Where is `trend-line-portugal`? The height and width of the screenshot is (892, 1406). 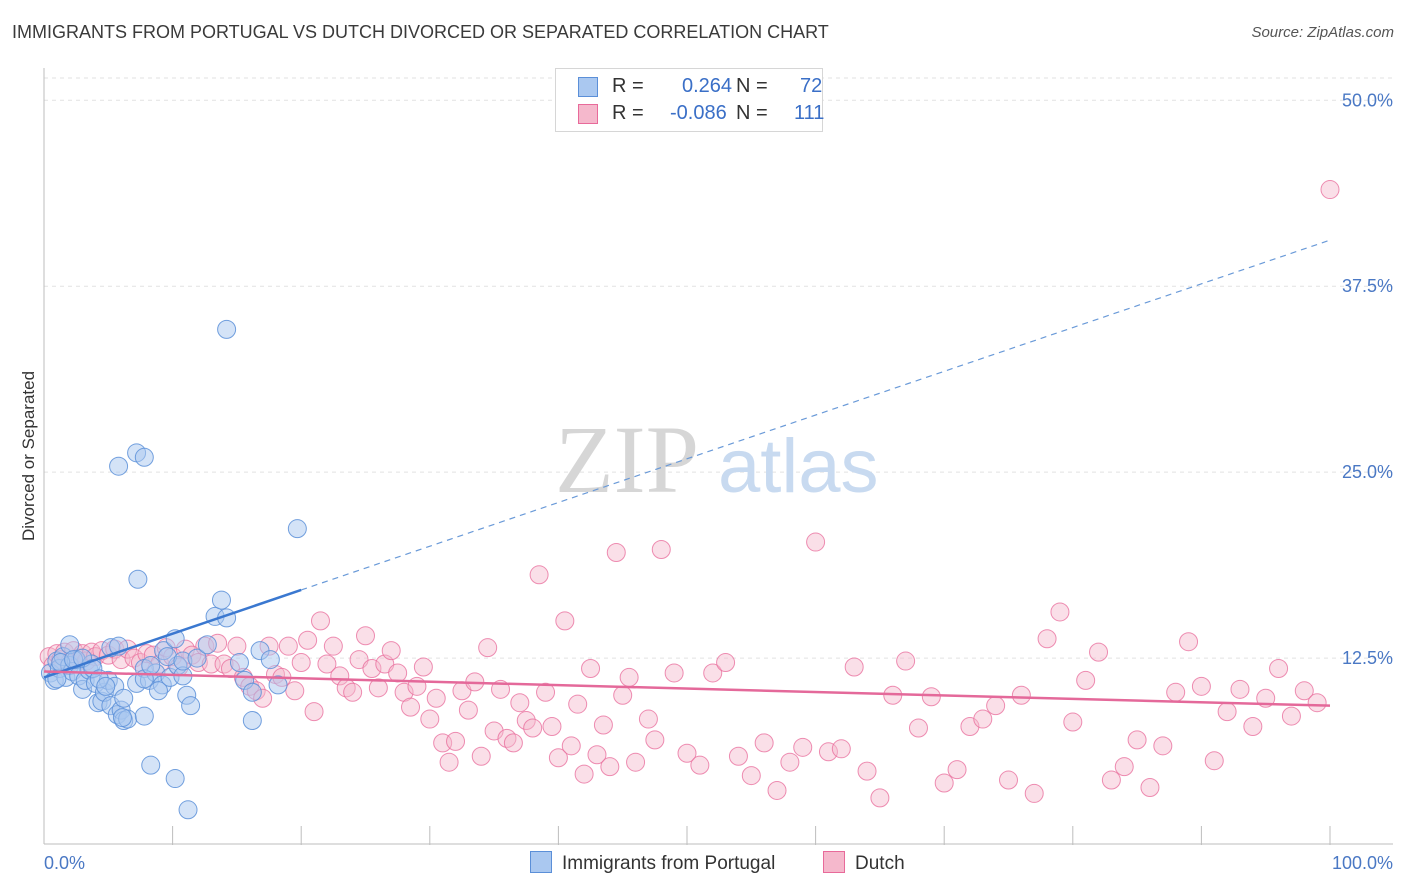 trend-line-portugal is located at coordinates (172, 633).